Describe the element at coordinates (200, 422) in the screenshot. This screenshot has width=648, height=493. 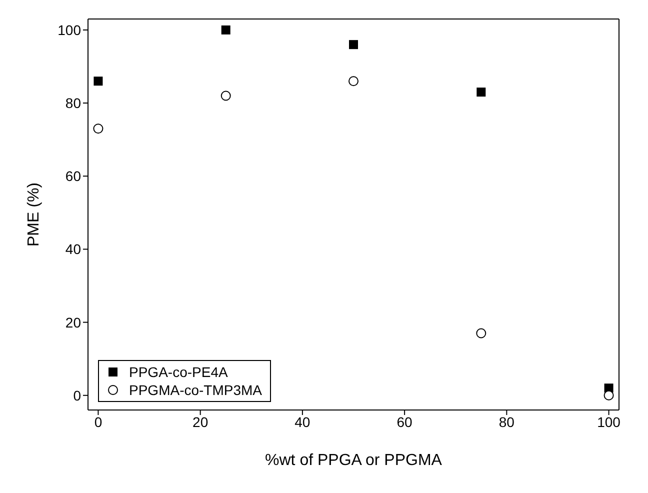
I see `x-tick-label: 20` at that location.